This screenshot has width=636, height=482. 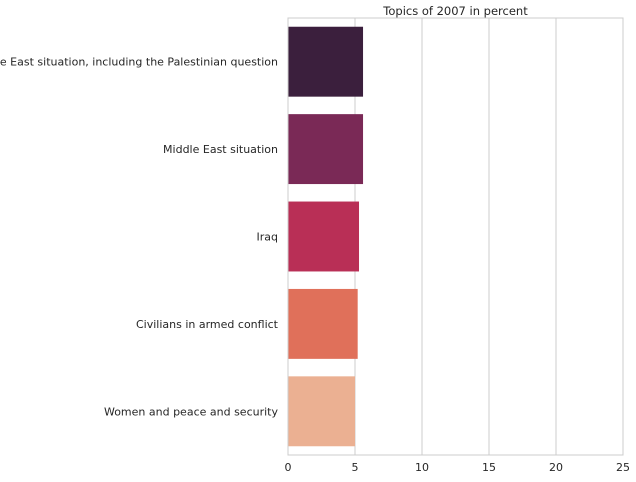 What do you see at coordinates (268, 237) in the screenshot?
I see `y-tick-label: Iraq` at bounding box center [268, 237].